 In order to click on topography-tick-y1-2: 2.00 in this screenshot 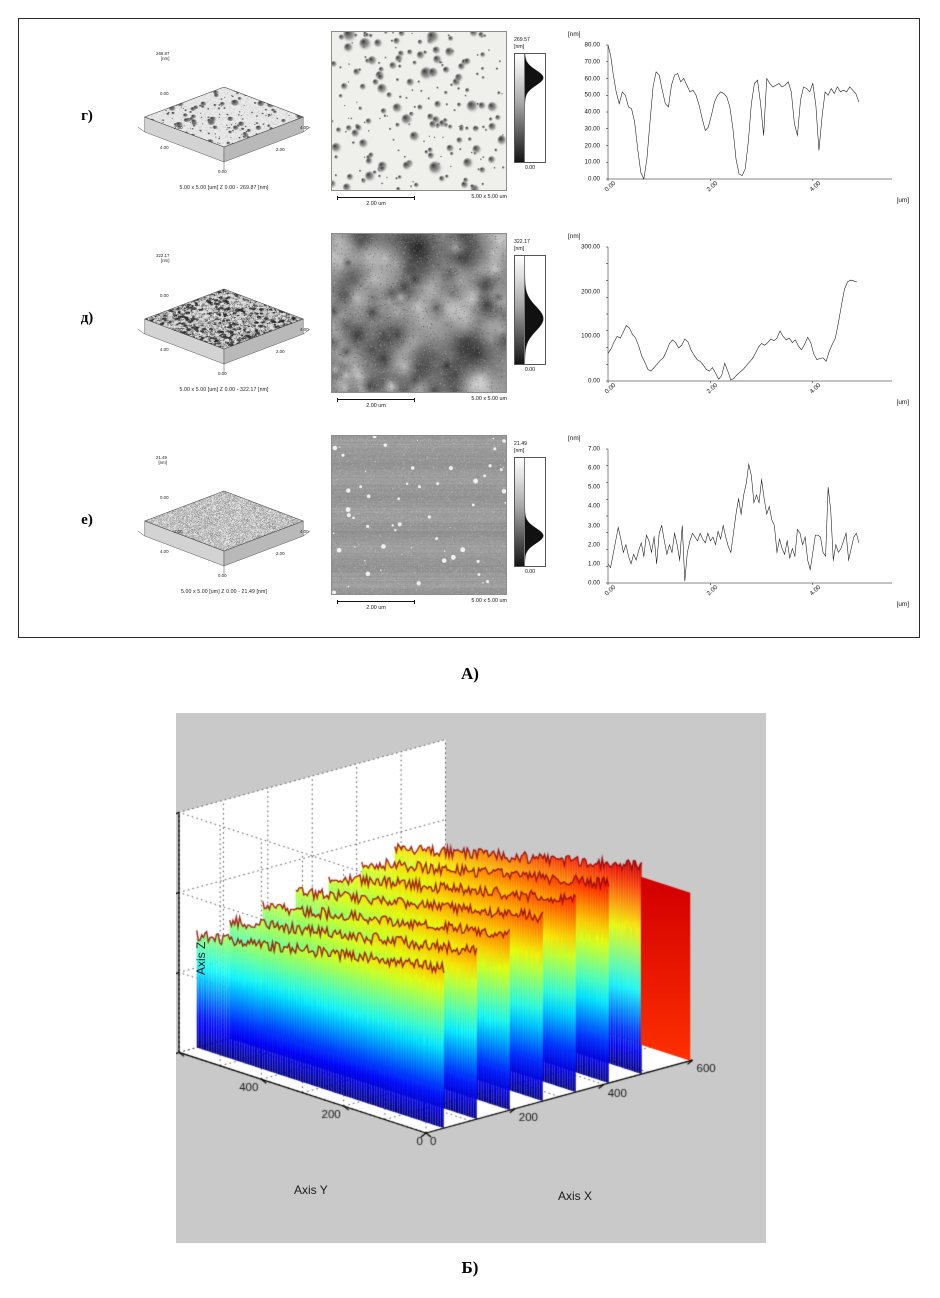, I will do `click(178, 531)`.